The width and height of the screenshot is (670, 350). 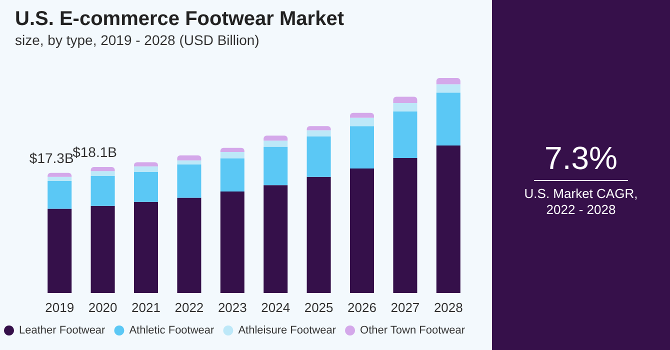 What do you see at coordinates (413, 330) in the screenshot?
I see `legend-label: Other Town Footwear` at bounding box center [413, 330].